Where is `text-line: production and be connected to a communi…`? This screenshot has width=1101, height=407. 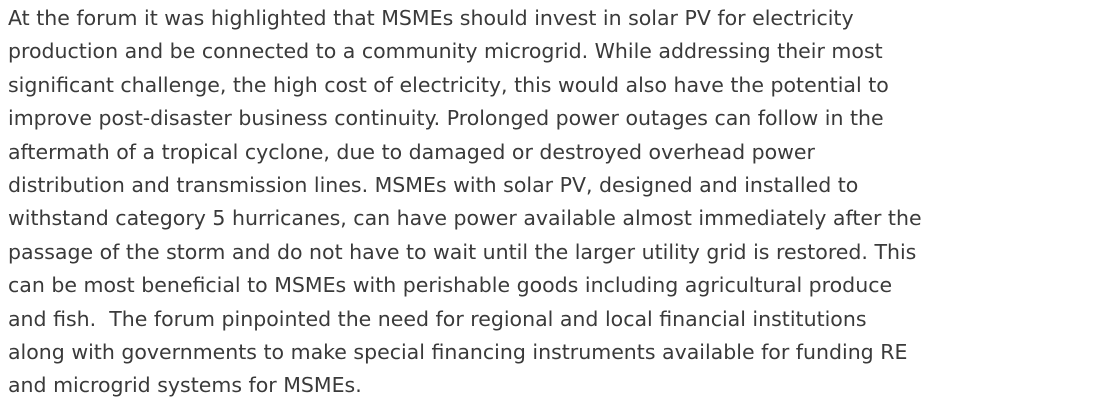 text-line: production and be connected to a communi… is located at coordinates (445, 51).